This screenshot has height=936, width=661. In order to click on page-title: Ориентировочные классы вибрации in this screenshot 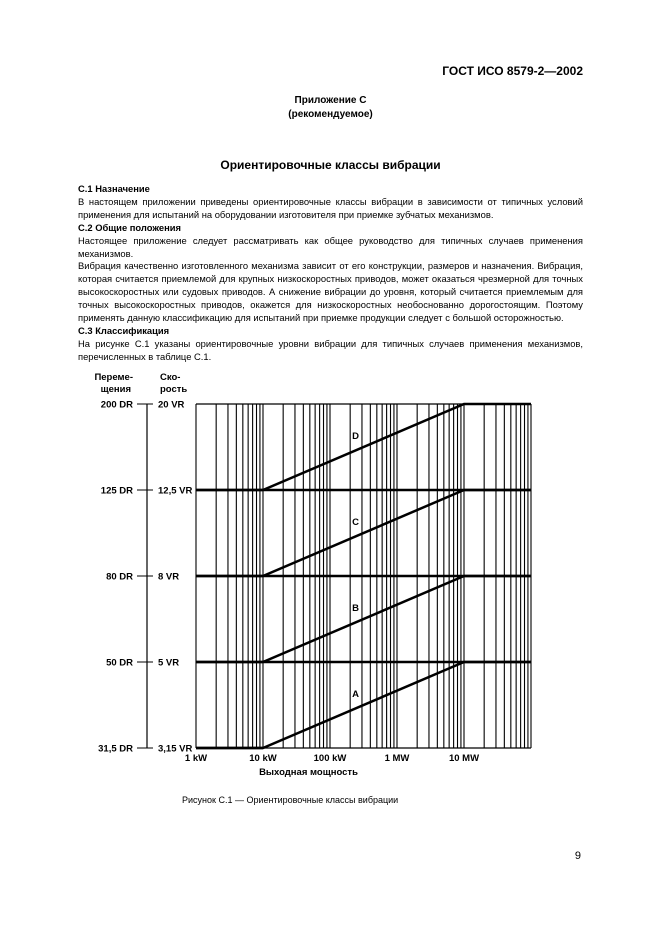, I will do `click(330, 165)`.